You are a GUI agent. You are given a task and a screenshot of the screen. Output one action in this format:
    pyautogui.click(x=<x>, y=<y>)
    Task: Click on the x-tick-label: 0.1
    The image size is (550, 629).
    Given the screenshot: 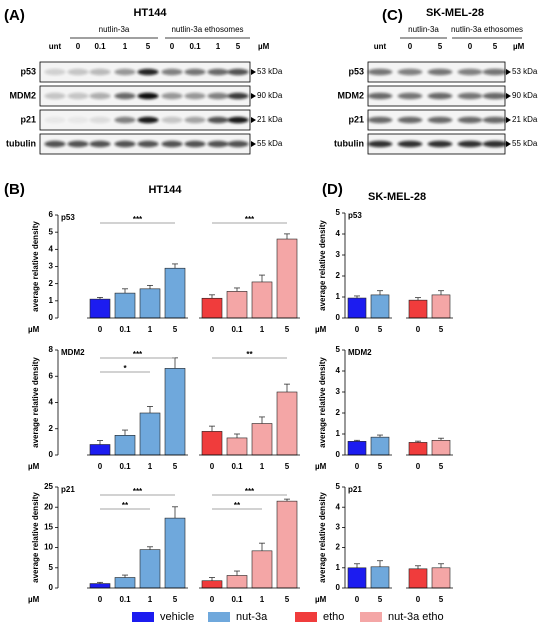 What is the action you would take?
    pyautogui.click(x=125, y=329)
    